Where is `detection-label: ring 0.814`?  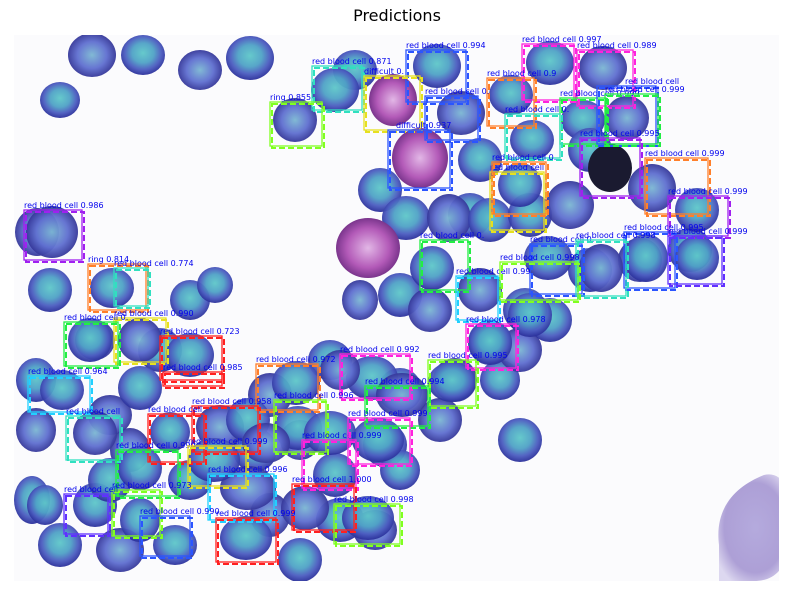
detection-label: ring 0.814 is located at coordinates (108, 259).